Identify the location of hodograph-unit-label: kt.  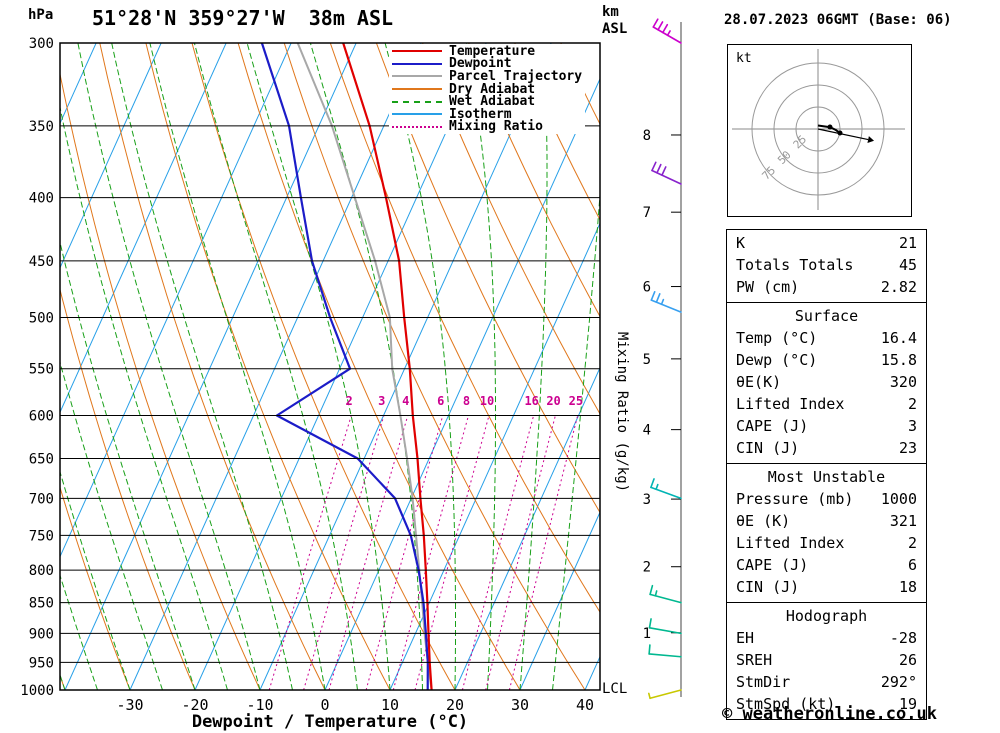
(744, 58).